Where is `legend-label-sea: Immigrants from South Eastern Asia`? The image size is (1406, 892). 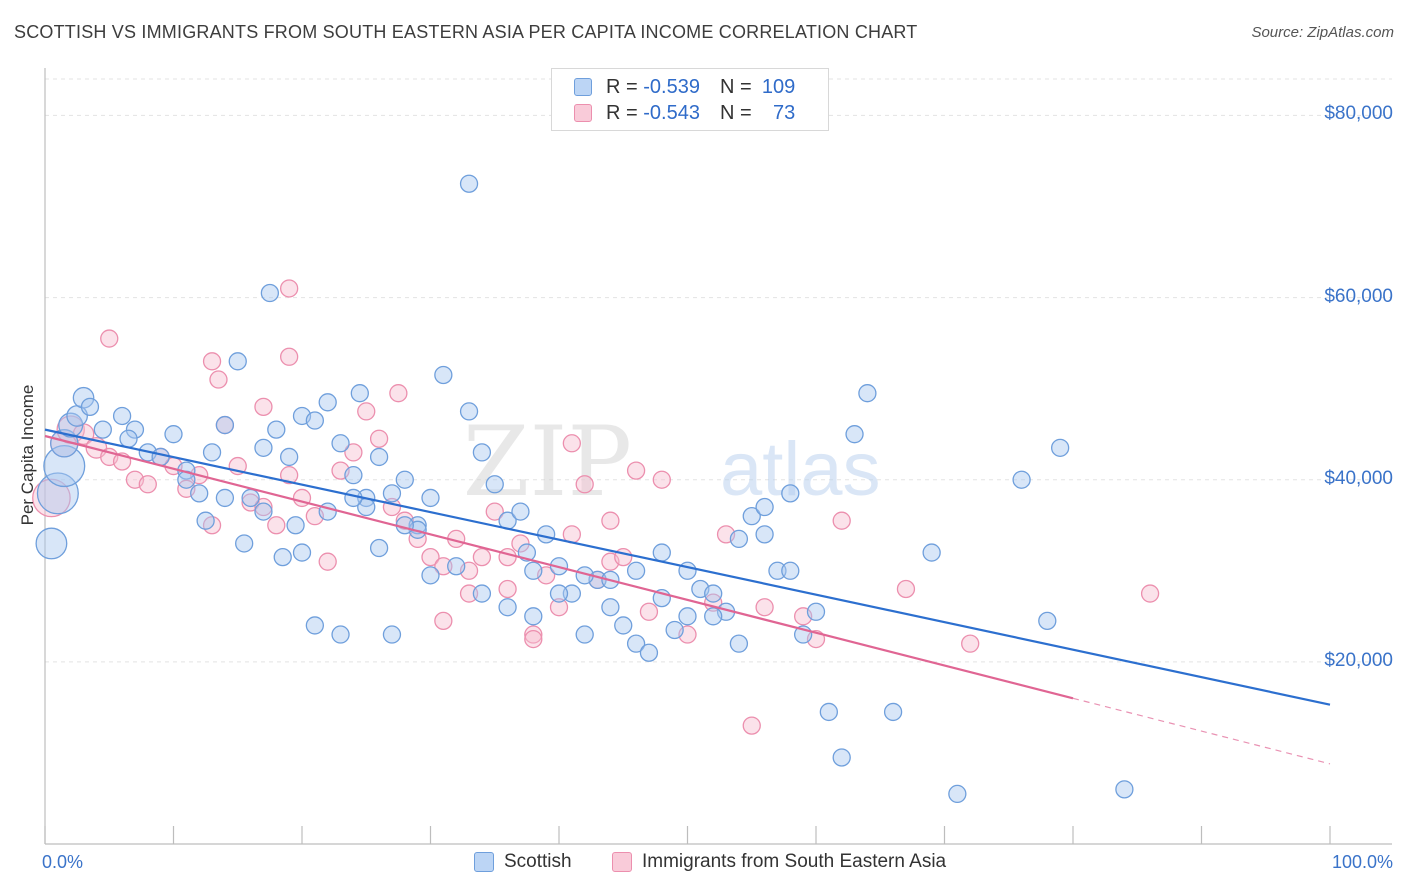 legend-label-sea: Immigrants from South Eastern Asia is located at coordinates (794, 861).